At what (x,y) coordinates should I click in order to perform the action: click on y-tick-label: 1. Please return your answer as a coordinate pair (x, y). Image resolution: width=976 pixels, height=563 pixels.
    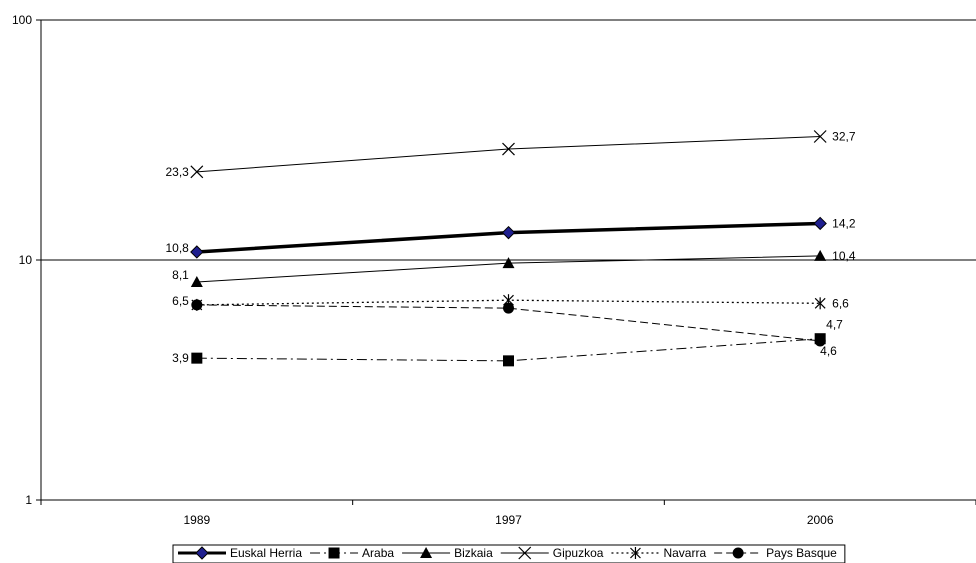
    Looking at the image, I should click on (28, 500).